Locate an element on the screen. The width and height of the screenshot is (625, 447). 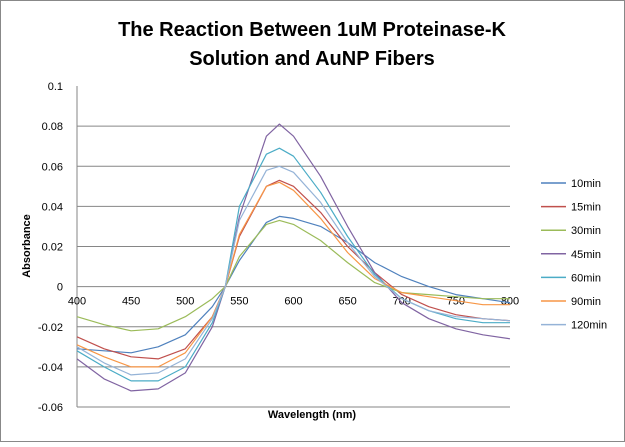
x-tick-label: 500 is located at coordinates (185, 302).